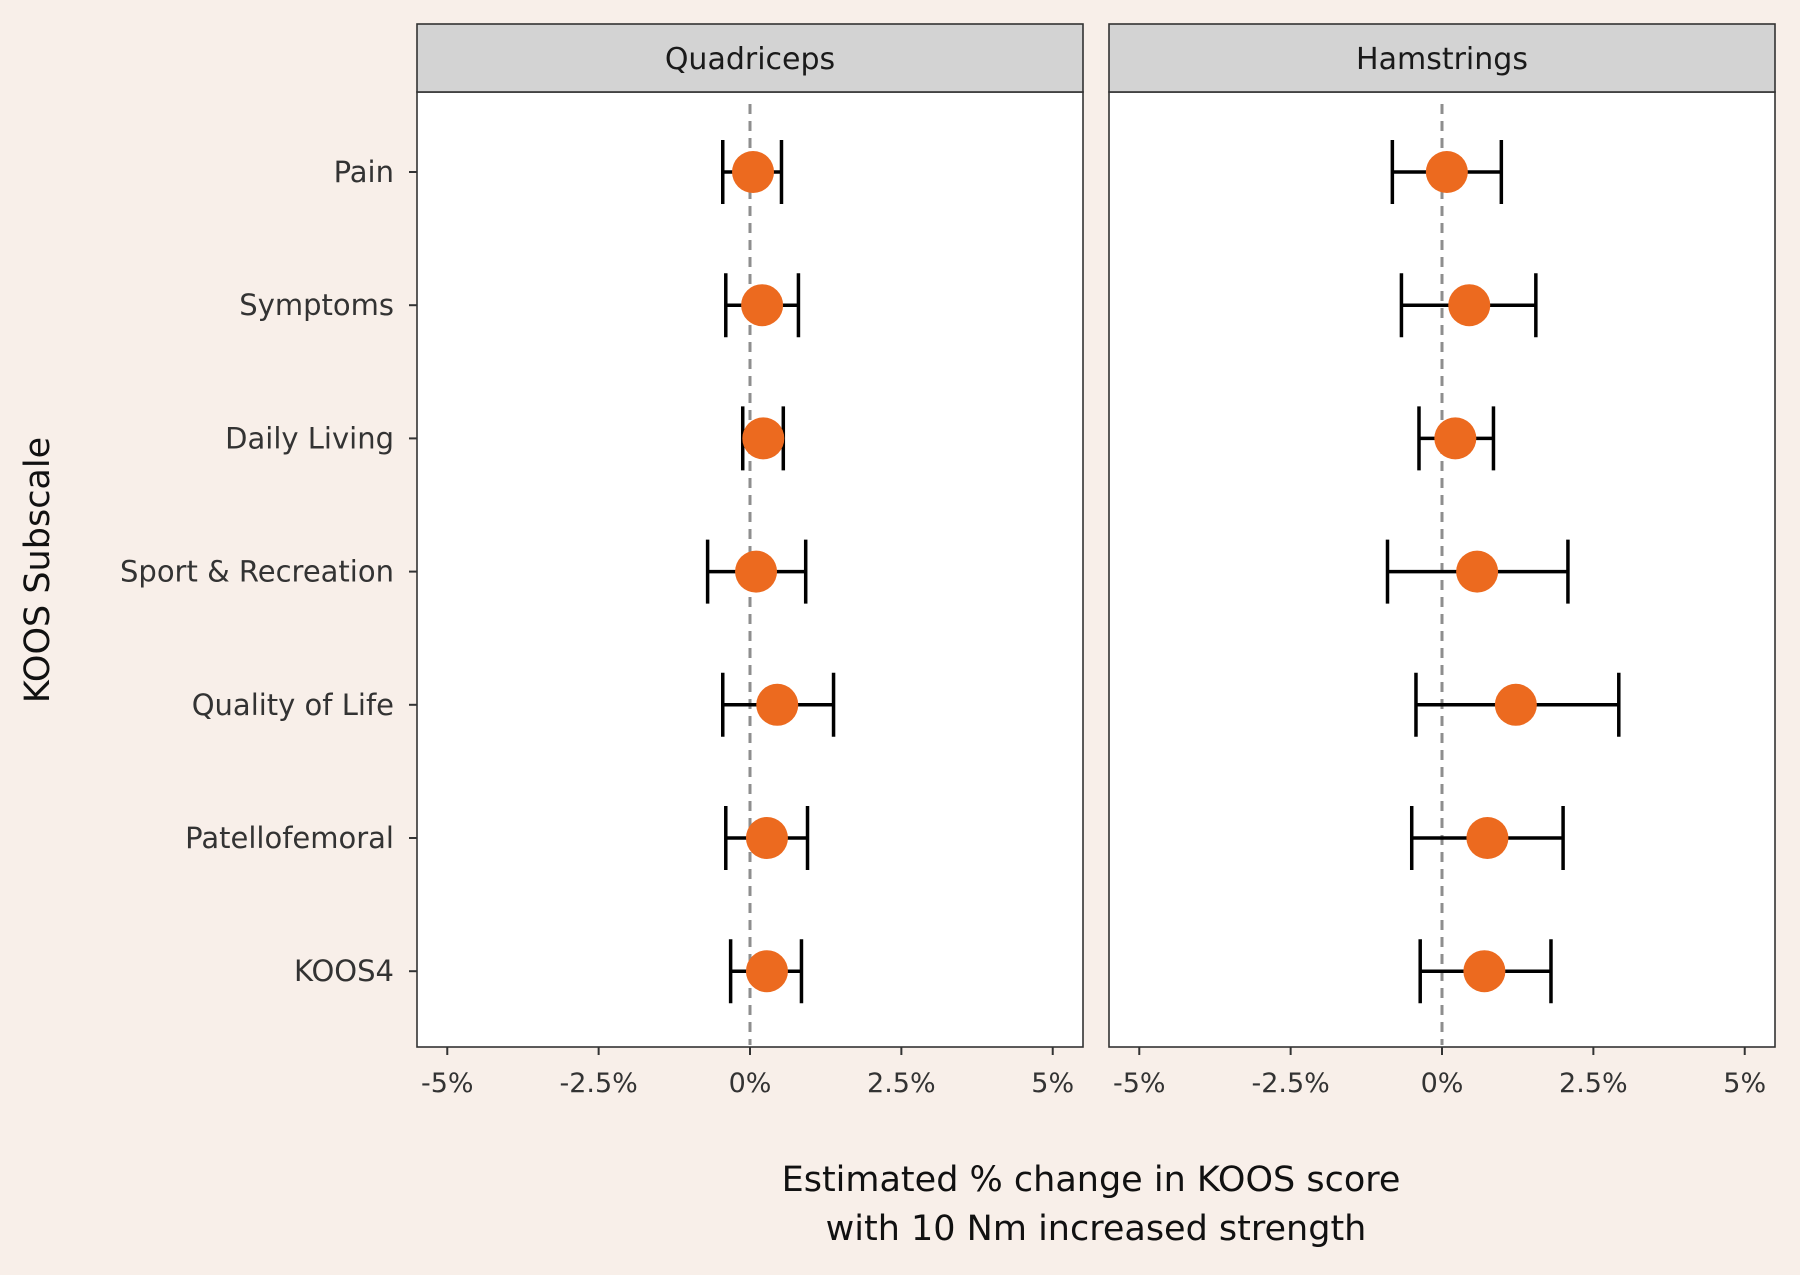 The height and width of the screenshot is (1275, 1800). What do you see at coordinates (763, 438) in the screenshot?
I see `estimate-point-quadriceps-daily-living` at bounding box center [763, 438].